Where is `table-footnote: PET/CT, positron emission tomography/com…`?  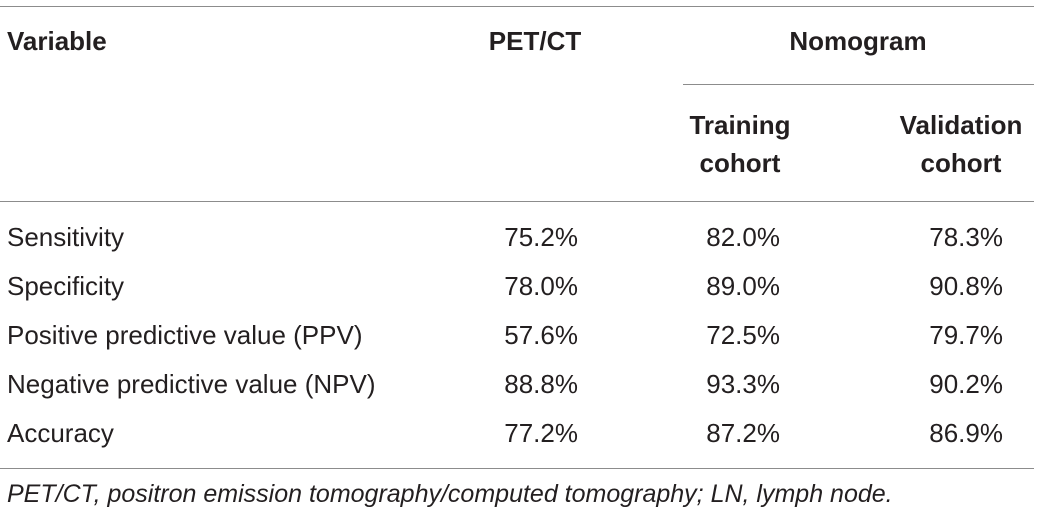 table-footnote: PET/CT, positron emission tomography/com… is located at coordinates (450, 494).